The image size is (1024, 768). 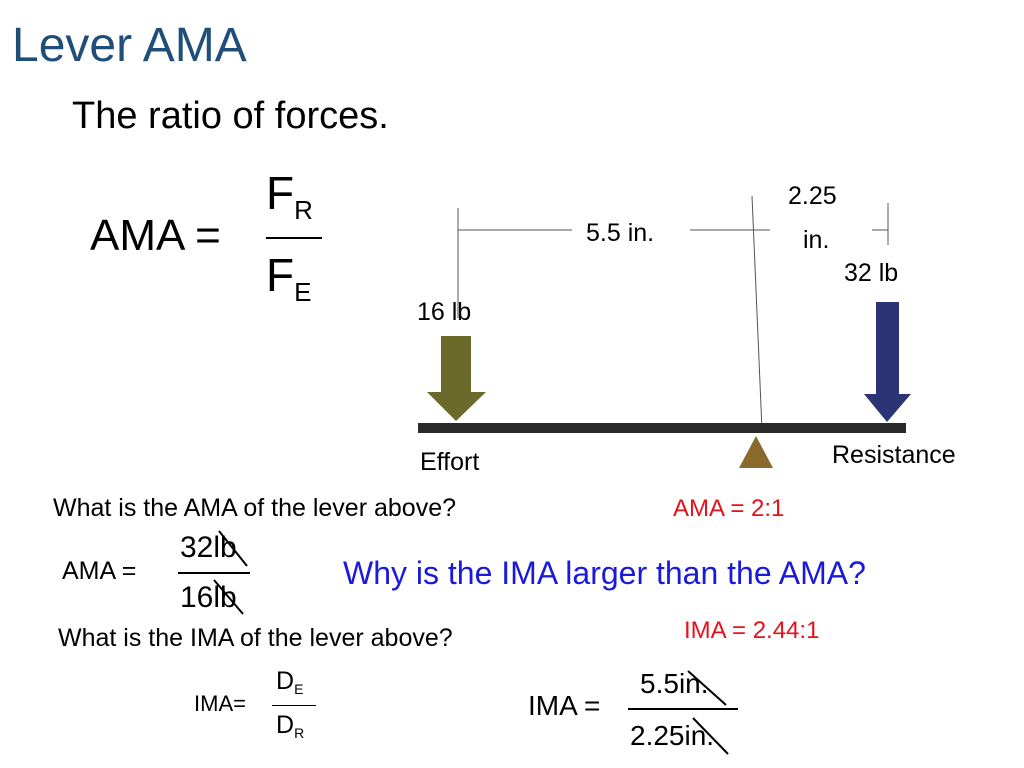 I want to click on numerator-unit: in., so click(x=693, y=683).